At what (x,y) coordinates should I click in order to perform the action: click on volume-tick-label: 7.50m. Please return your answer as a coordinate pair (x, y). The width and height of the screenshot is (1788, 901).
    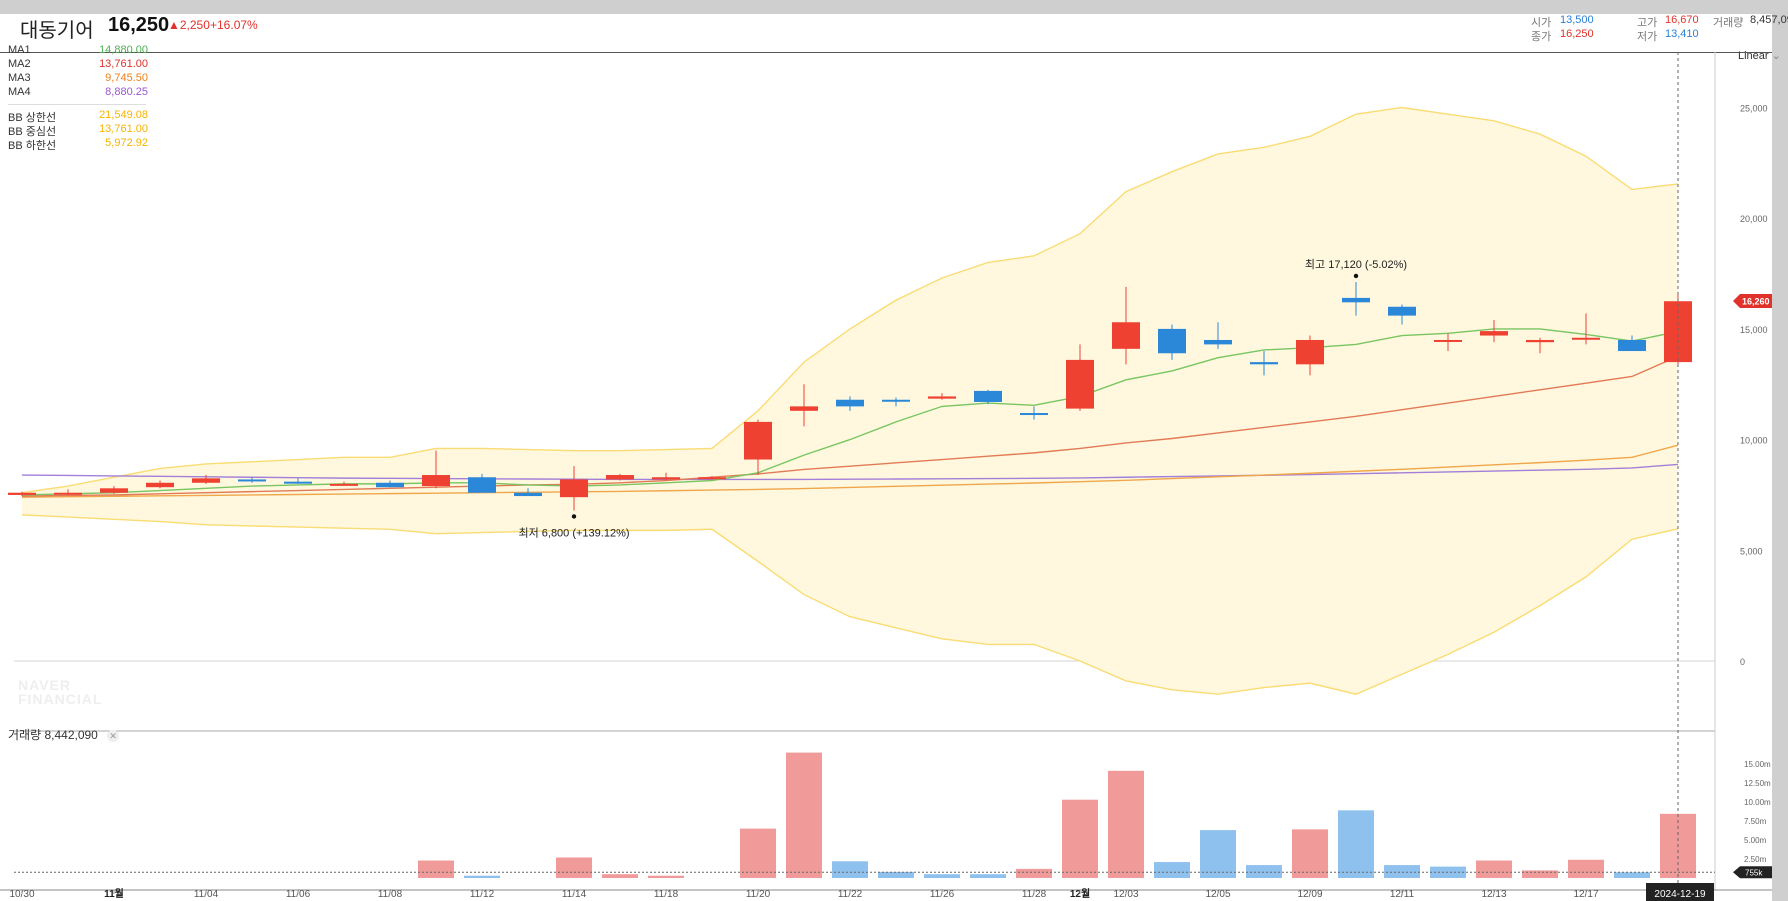
    Looking at the image, I should click on (1755, 821).